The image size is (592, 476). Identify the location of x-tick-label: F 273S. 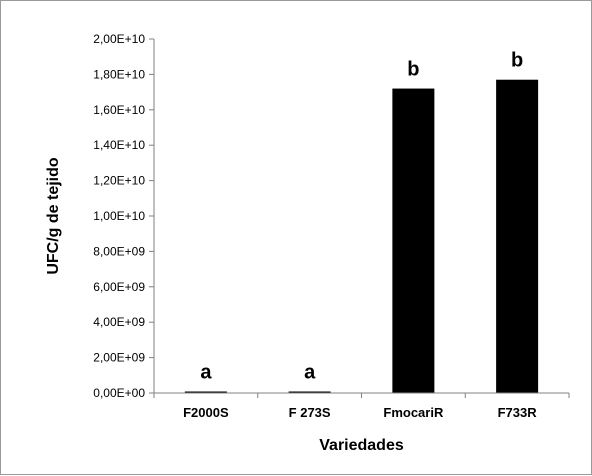
(310, 412).